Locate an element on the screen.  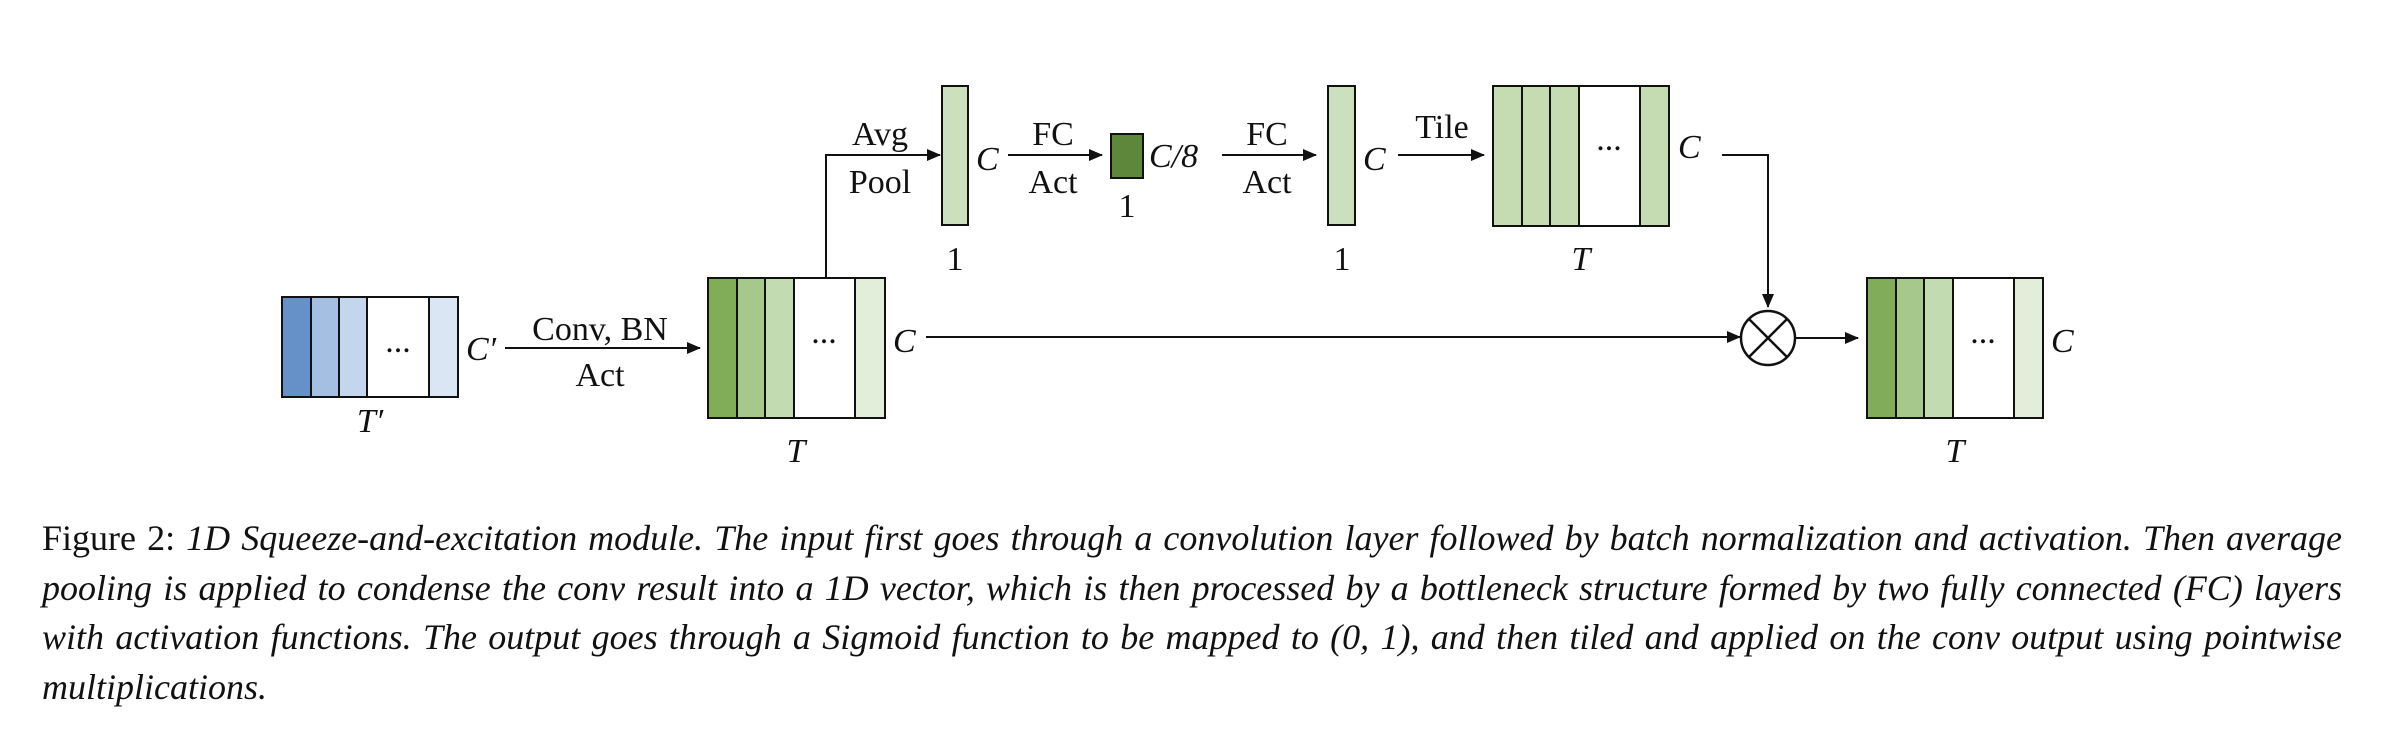
input-channel-label: C′ is located at coordinates (481, 349).